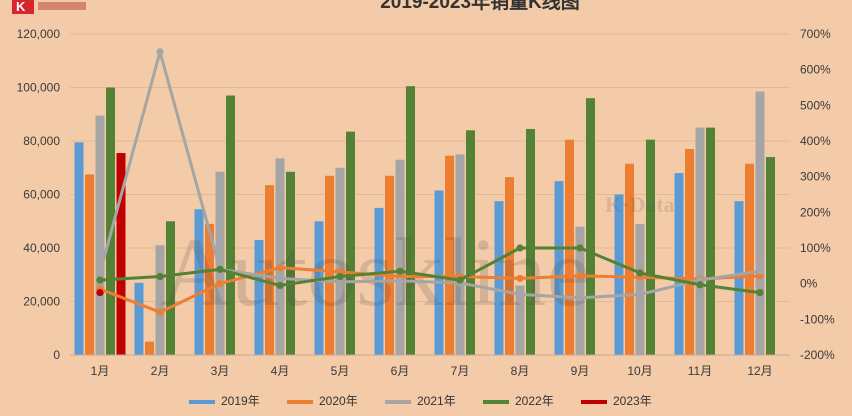  I want to click on bar-2023年, so click(121, 254).